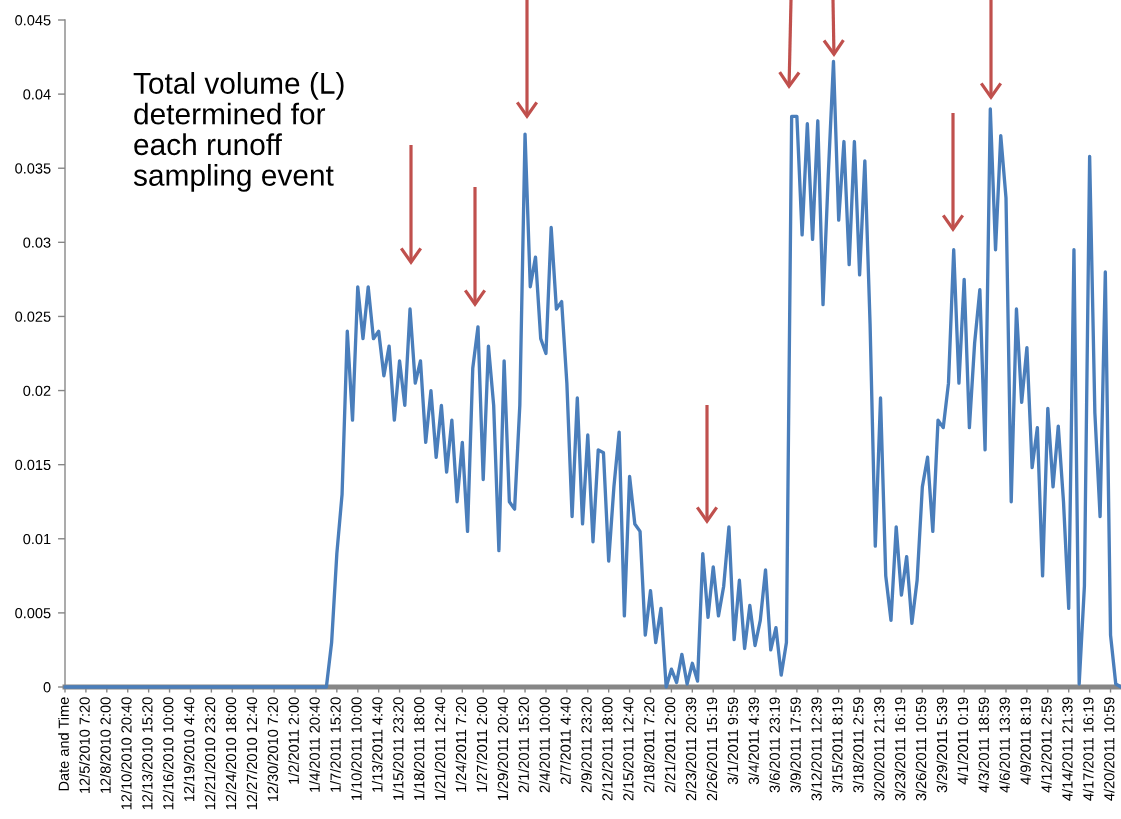 This screenshot has width=1121, height=819. I want to click on x-tick-label: 3/1/2011 9:59, so click(733, 741).